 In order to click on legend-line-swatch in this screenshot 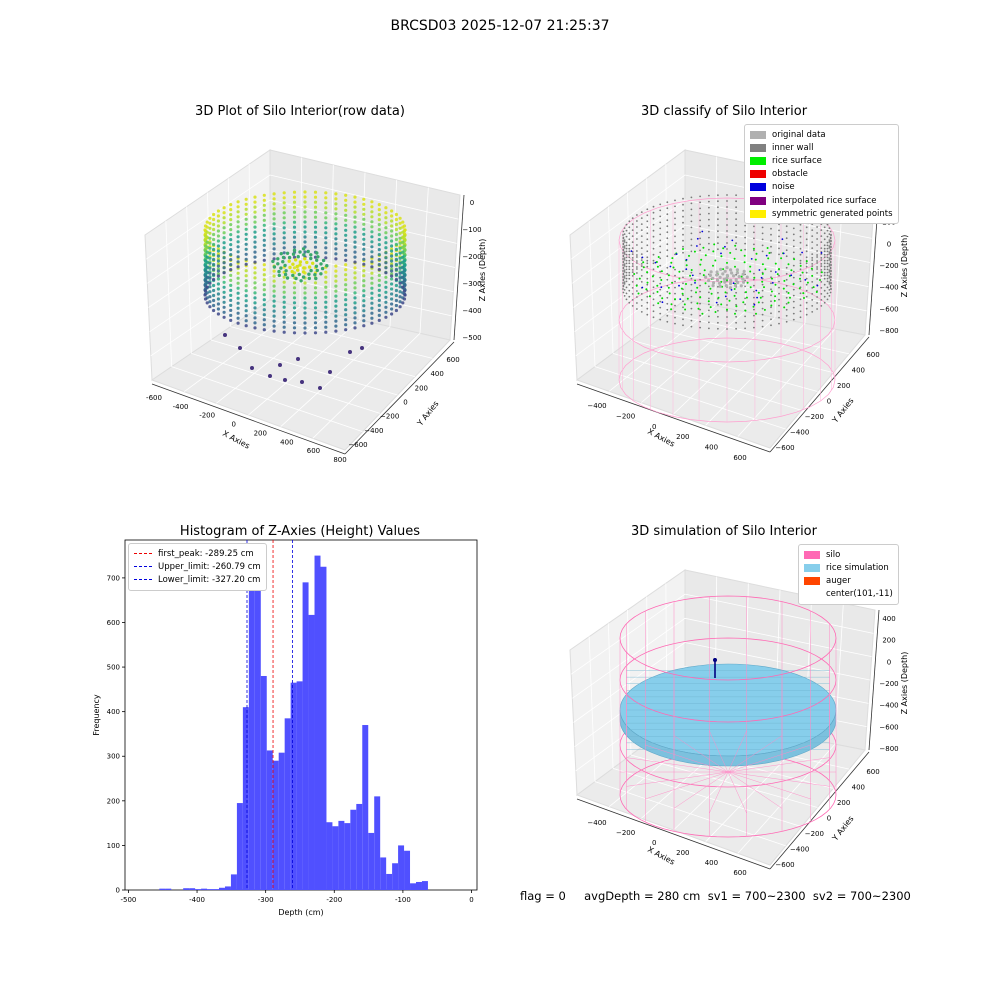, I will do `click(143, 580)`.